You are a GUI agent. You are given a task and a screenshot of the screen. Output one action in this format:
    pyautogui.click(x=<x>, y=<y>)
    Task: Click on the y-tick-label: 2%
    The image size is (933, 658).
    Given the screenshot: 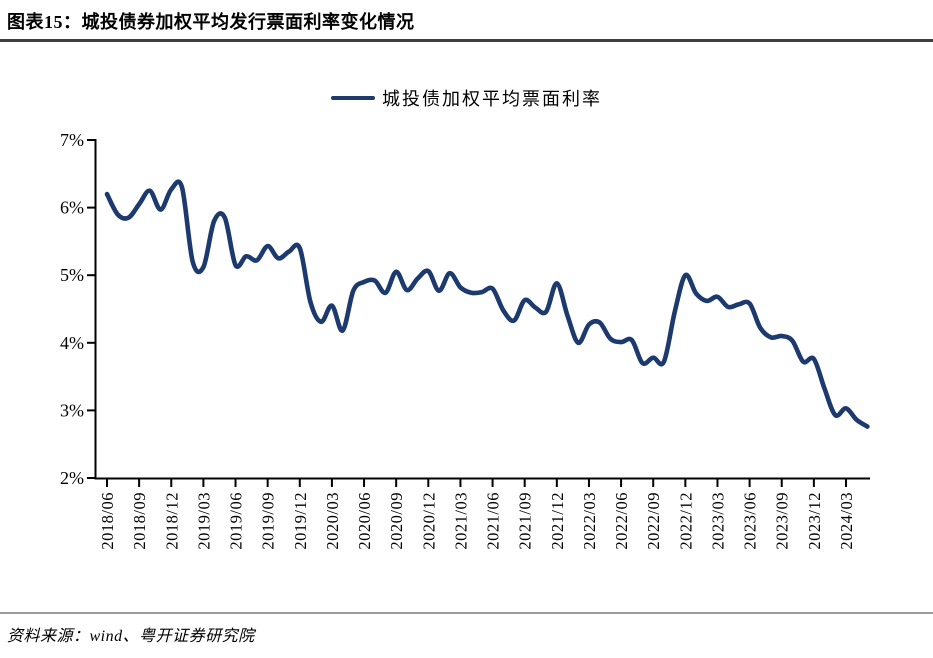 What is the action you would take?
    pyautogui.click(x=72, y=478)
    